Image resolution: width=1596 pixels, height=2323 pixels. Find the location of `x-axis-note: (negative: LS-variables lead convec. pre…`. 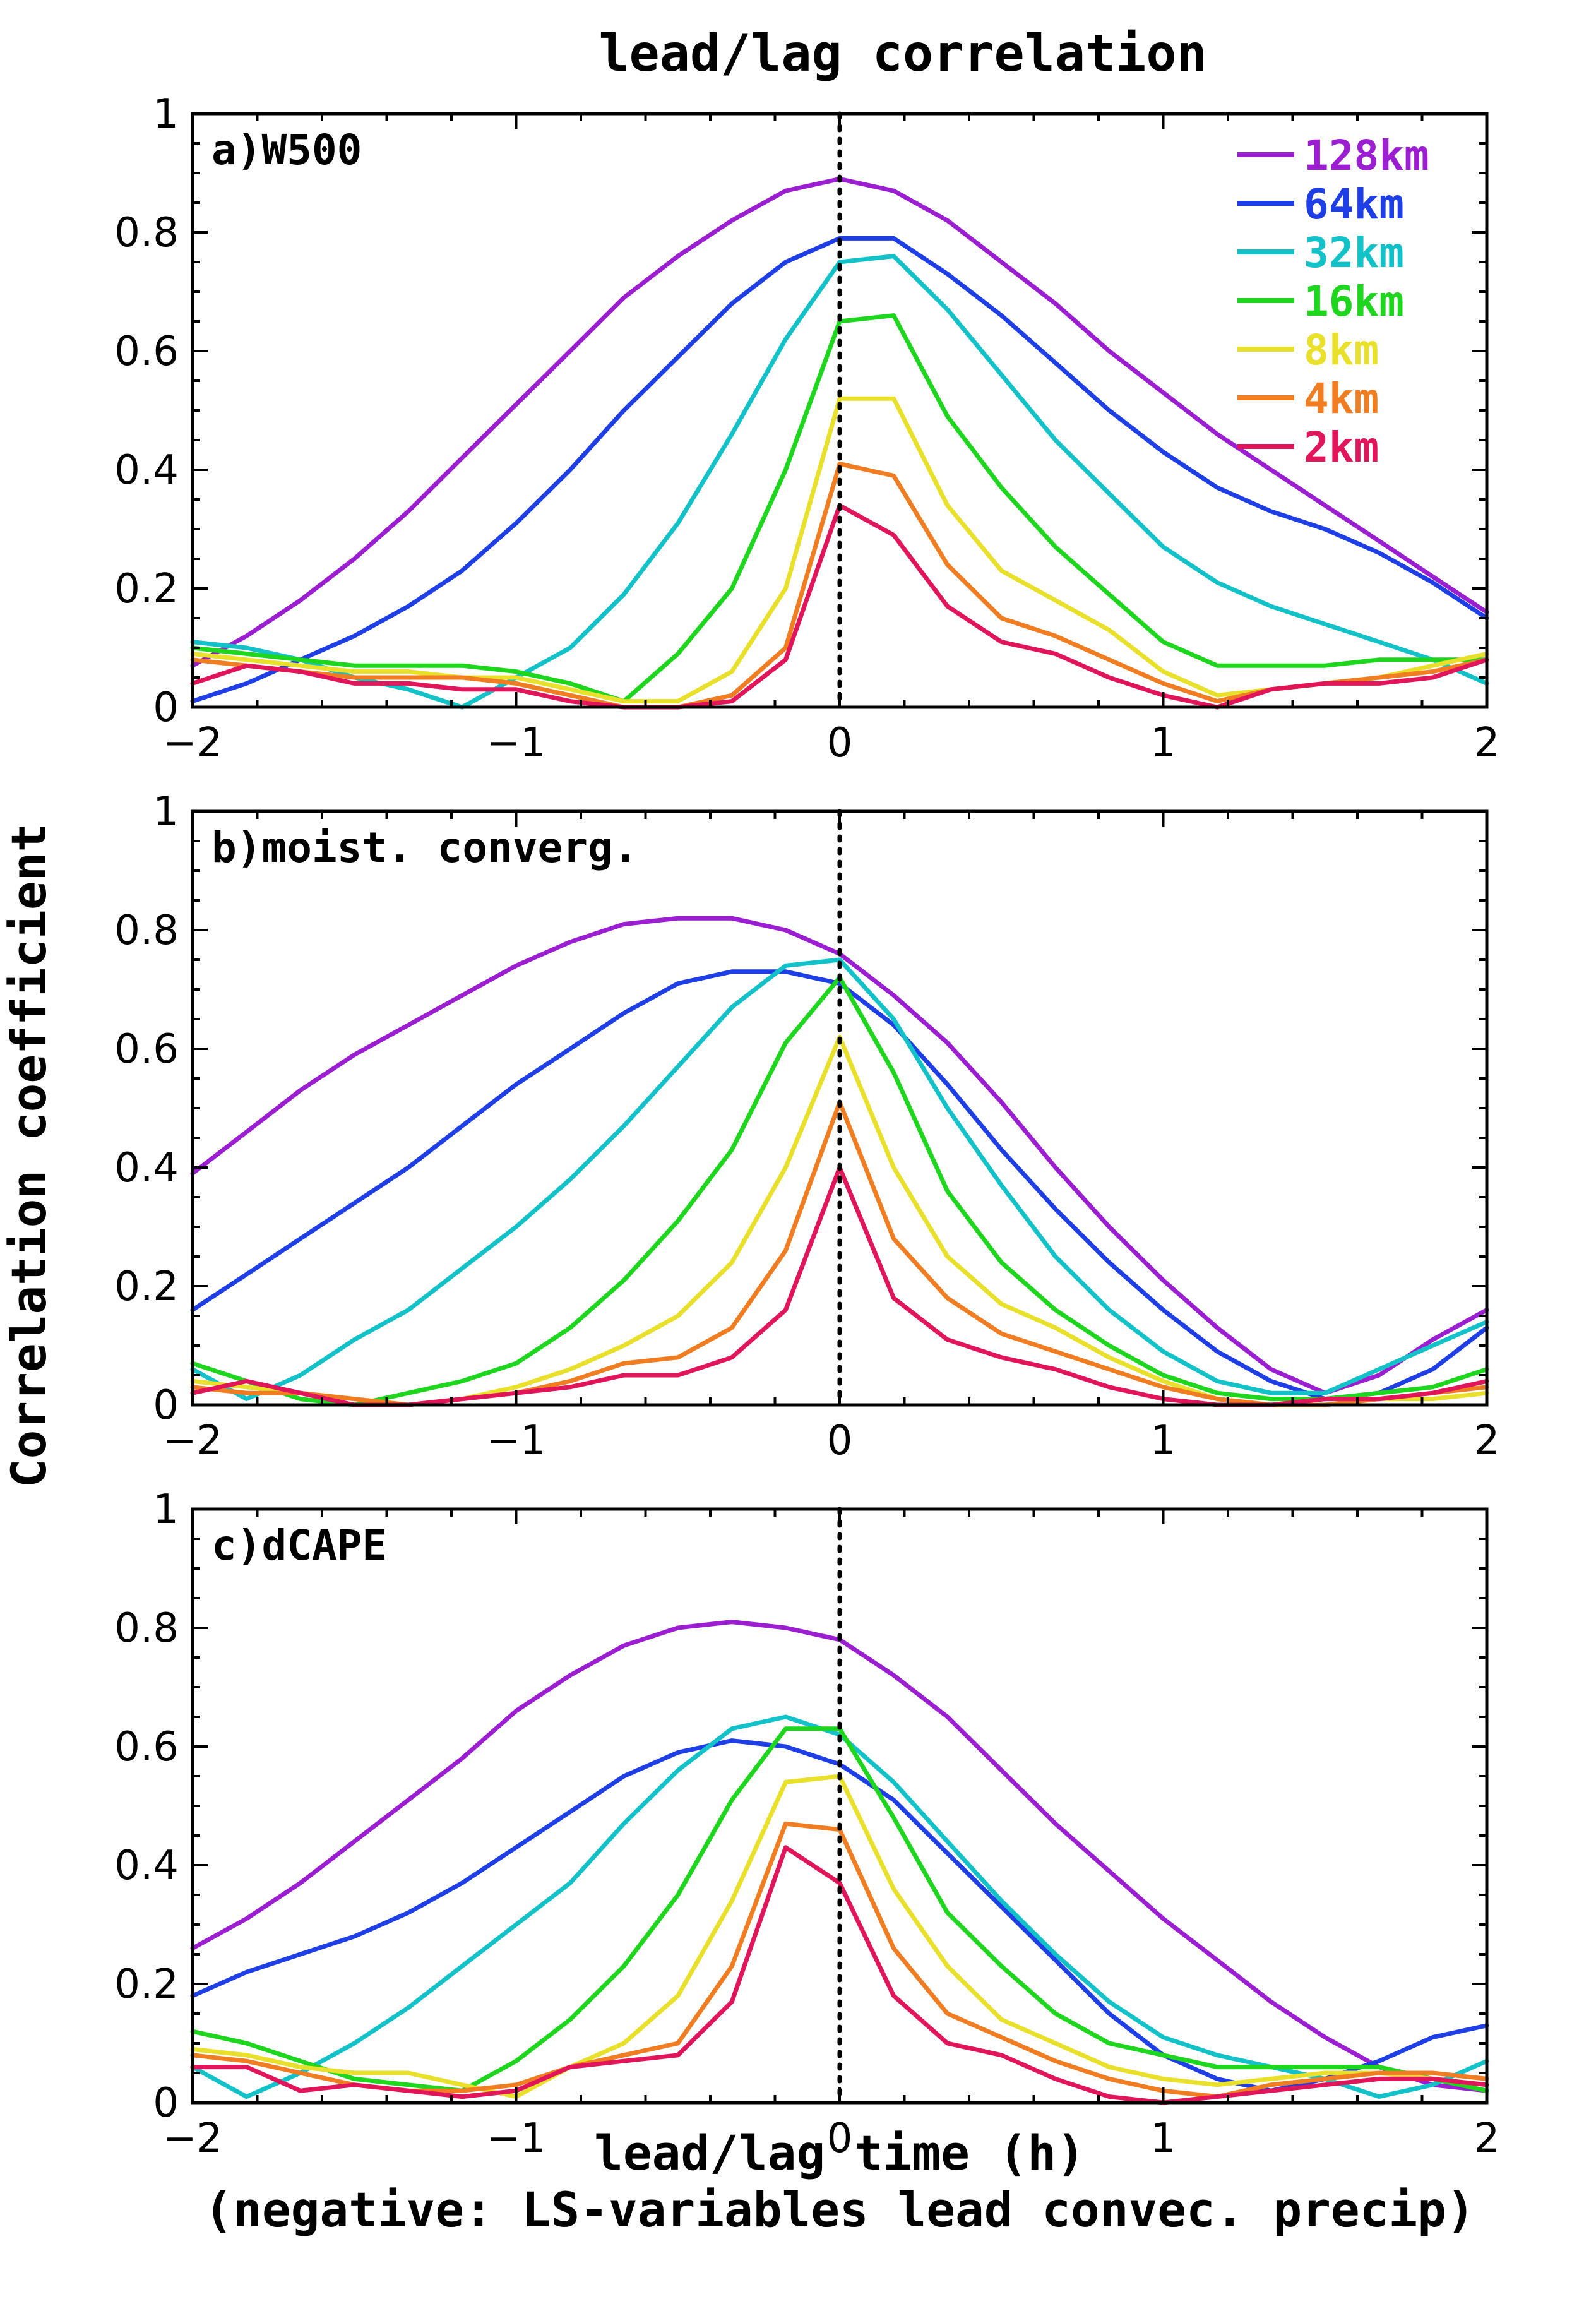

x-axis-note: (negative: LS-variables lead convec. pre… is located at coordinates (839, 2210).